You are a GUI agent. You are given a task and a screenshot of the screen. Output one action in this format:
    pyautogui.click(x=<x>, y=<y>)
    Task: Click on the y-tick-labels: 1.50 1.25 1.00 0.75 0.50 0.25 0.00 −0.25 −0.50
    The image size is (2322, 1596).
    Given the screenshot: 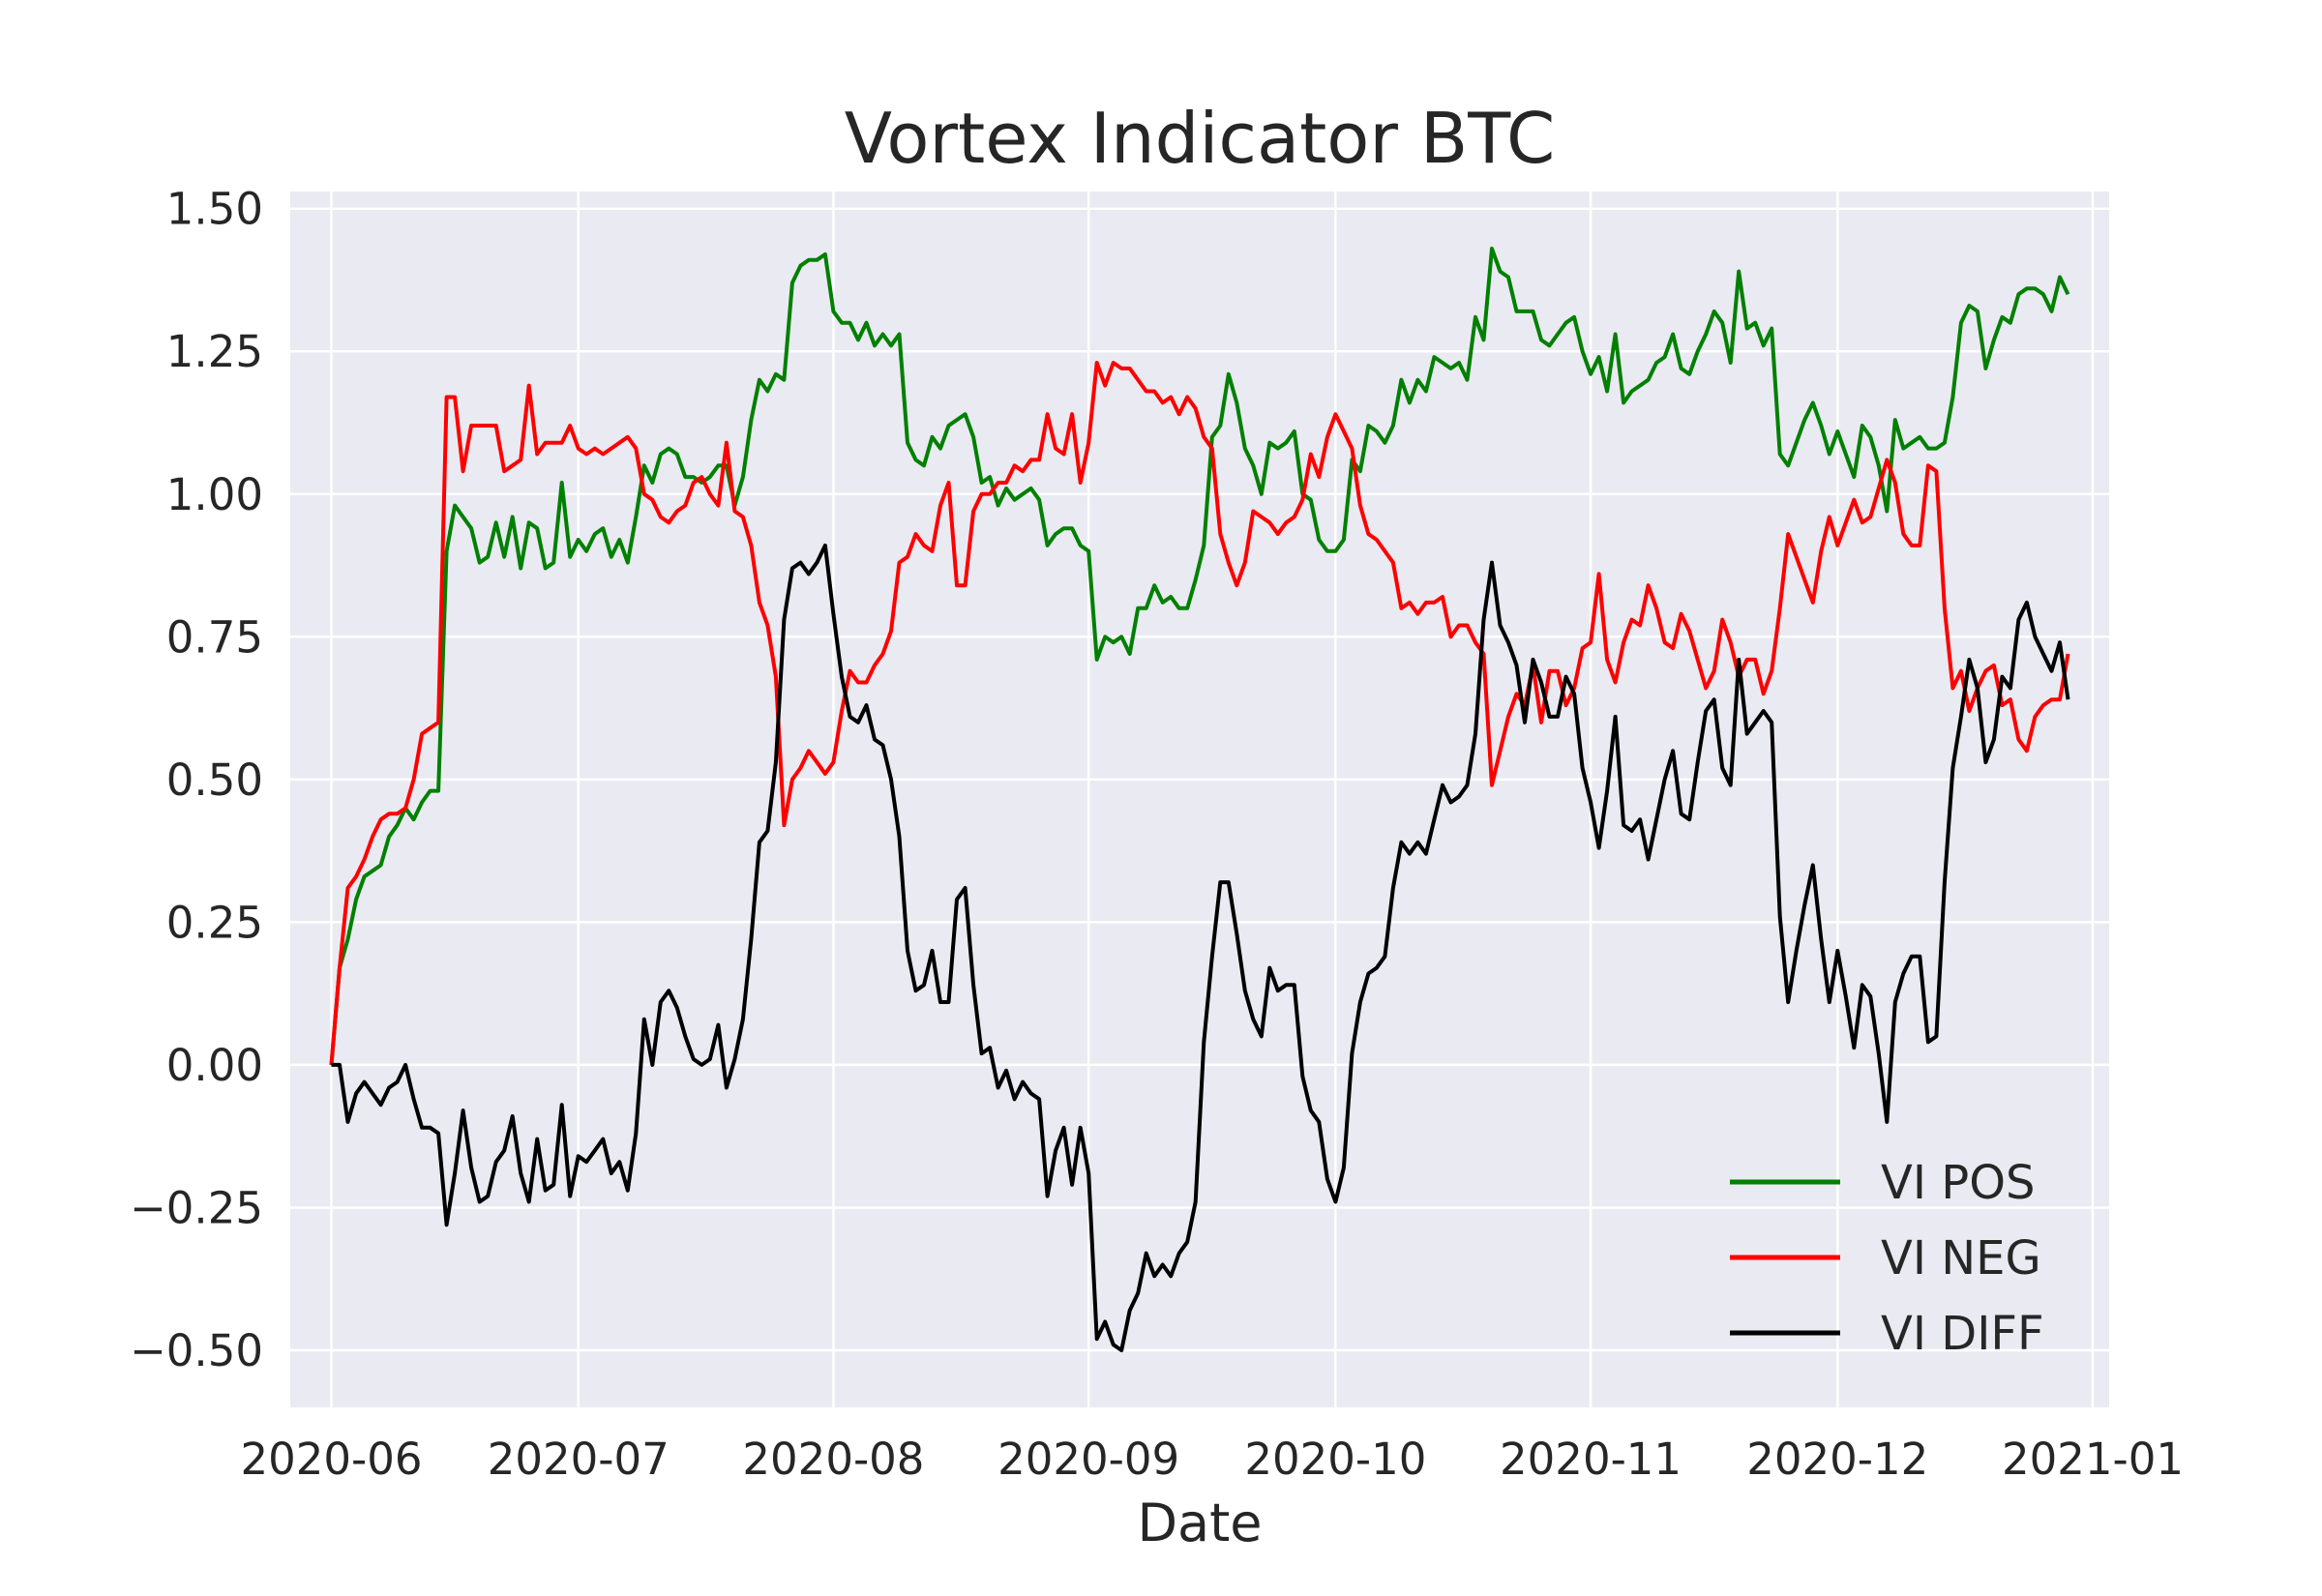 What is the action you would take?
    pyautogui.click(x=196, y=780)
    